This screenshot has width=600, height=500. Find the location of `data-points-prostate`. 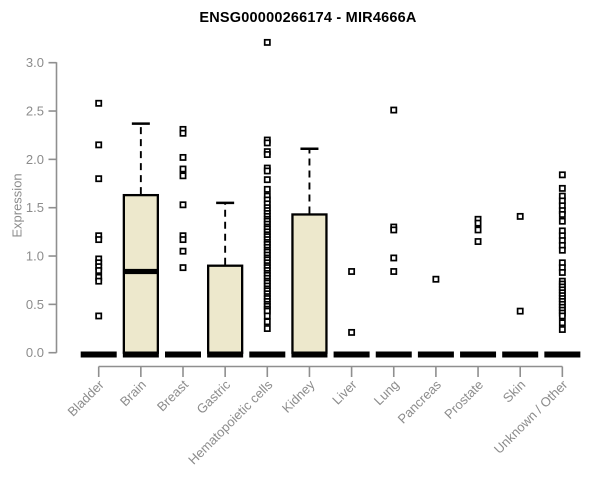

data-points-prostate is located at coordinates (478, 230).